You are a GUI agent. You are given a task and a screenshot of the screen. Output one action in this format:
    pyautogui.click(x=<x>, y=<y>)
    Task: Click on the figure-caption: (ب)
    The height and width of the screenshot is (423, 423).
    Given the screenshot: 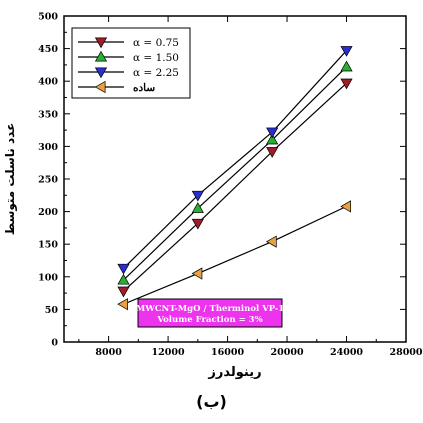 What is the action you would take?
    pyautogui.click(x=211, y=401)
    